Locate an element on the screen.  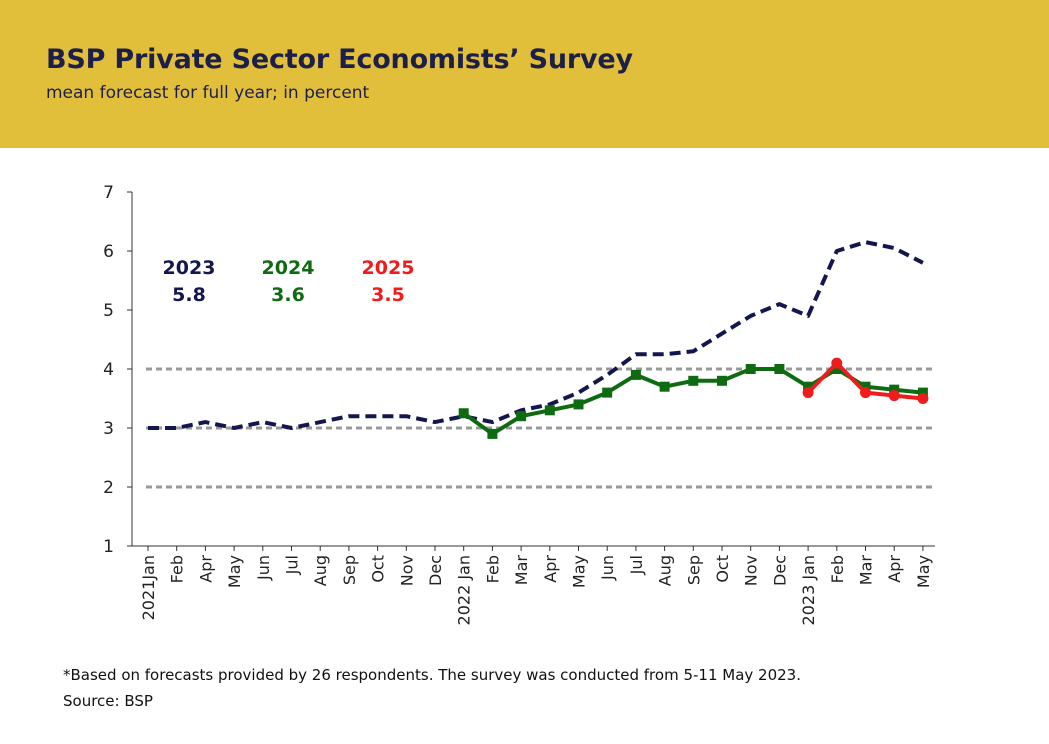
x-tick-label: 2023 Jan is located at coordinates (808, 590).